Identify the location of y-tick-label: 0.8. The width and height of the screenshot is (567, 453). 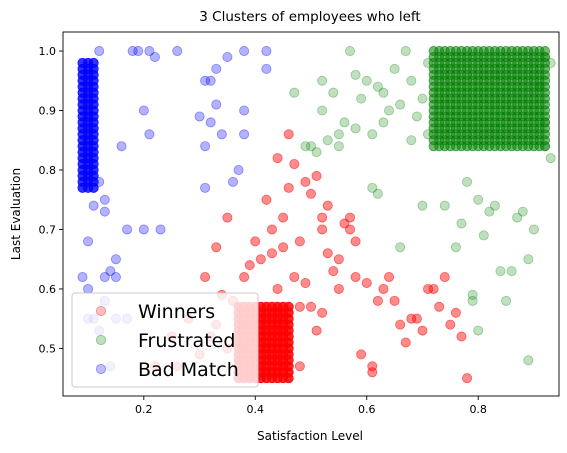
(48, 170).